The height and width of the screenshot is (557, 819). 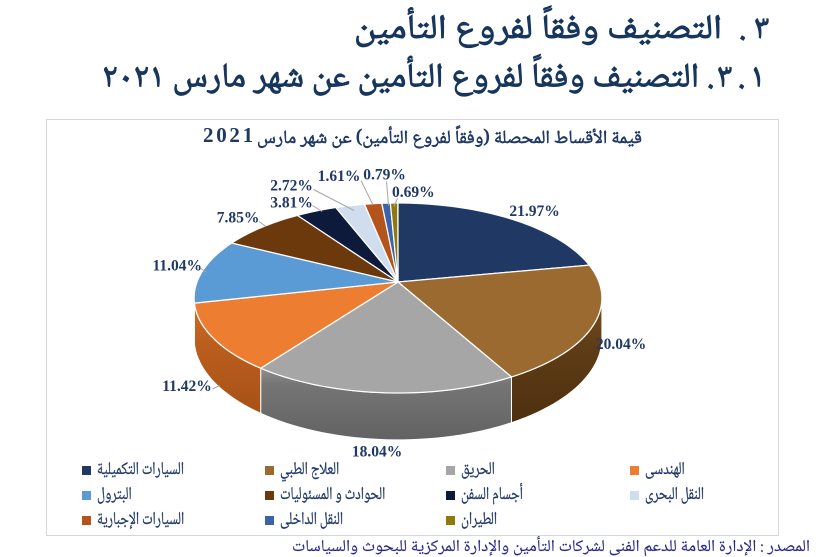 I want to click on svg-text: 20.04%, so click(x=621, y=344).